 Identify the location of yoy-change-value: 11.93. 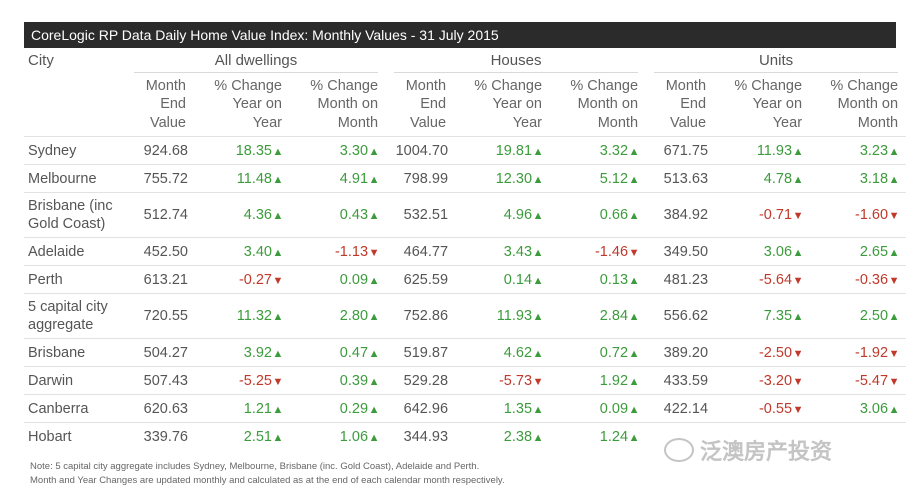
(774, 150).